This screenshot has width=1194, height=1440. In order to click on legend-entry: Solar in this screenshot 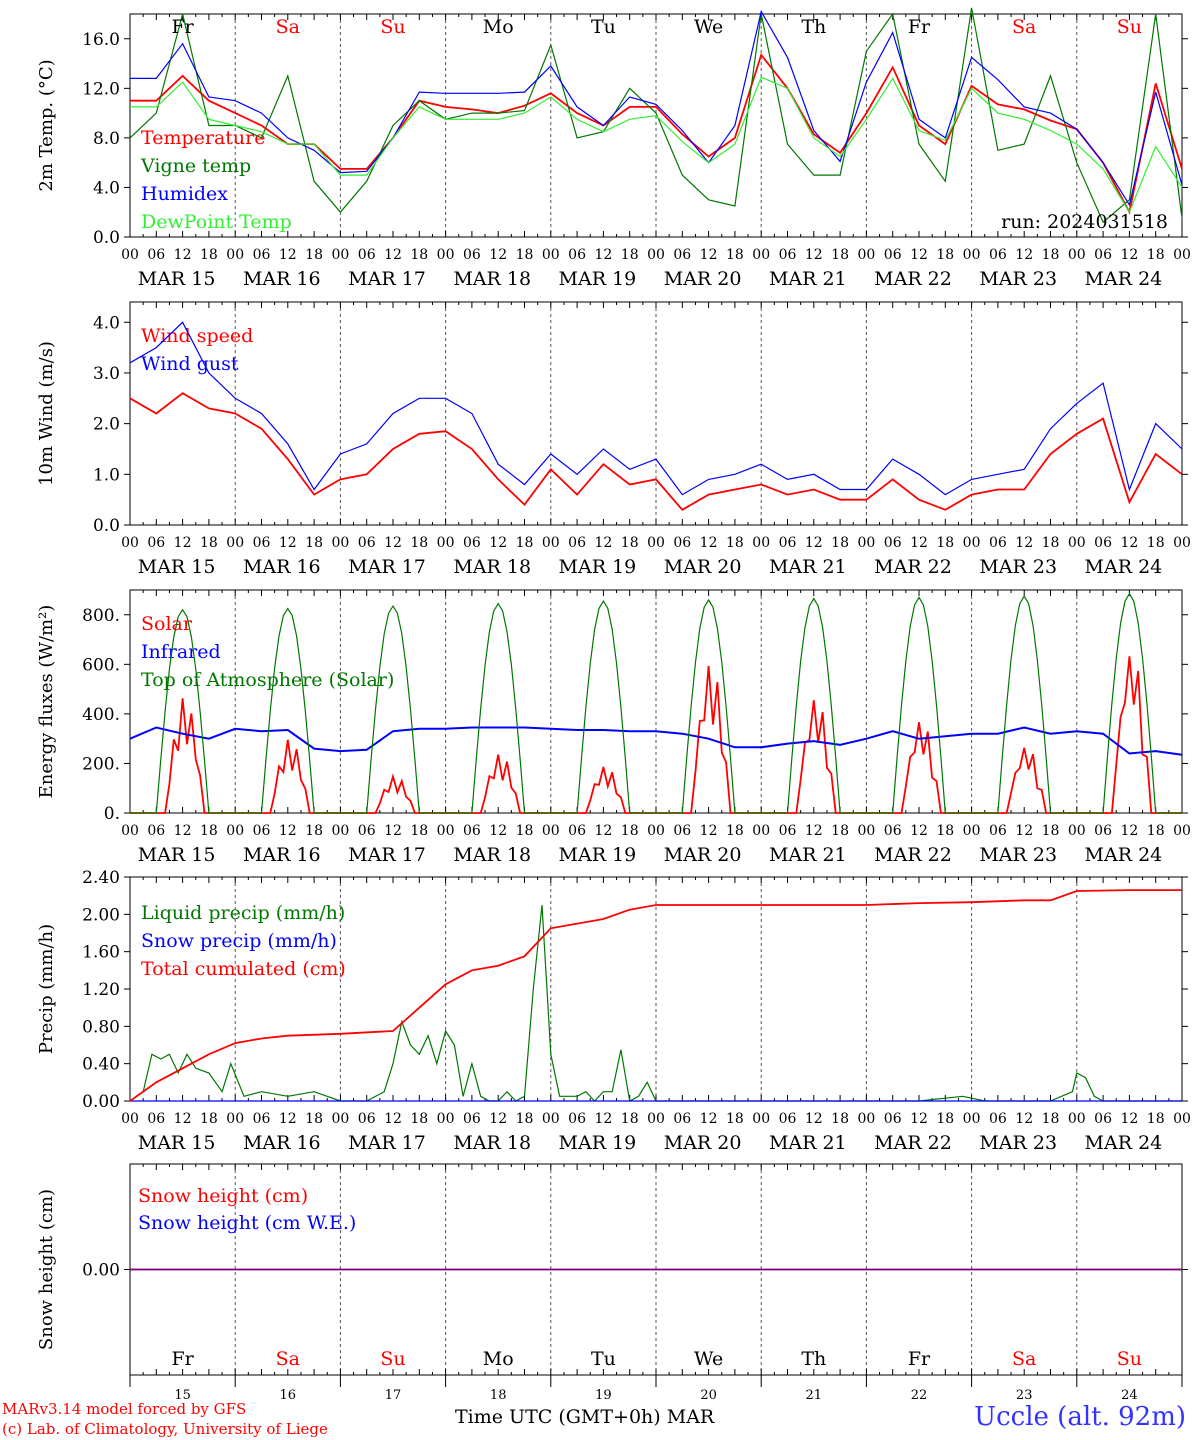, I will do `click(167, 624)`.